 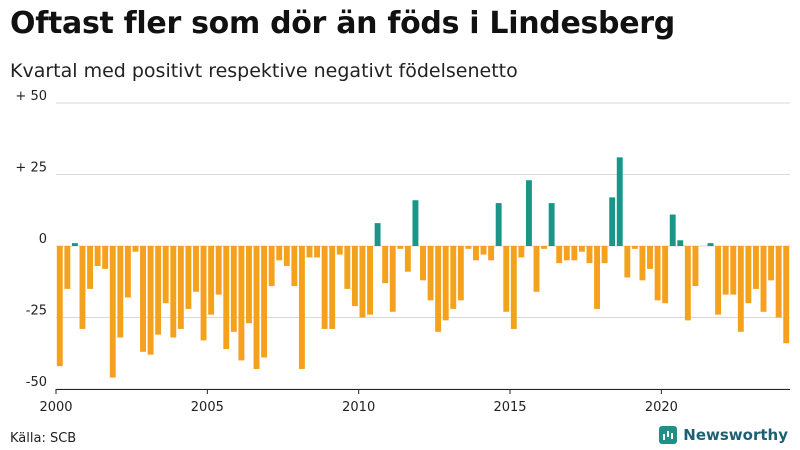 I want to click on bar-2024-q1, so click(x=786, y=295).